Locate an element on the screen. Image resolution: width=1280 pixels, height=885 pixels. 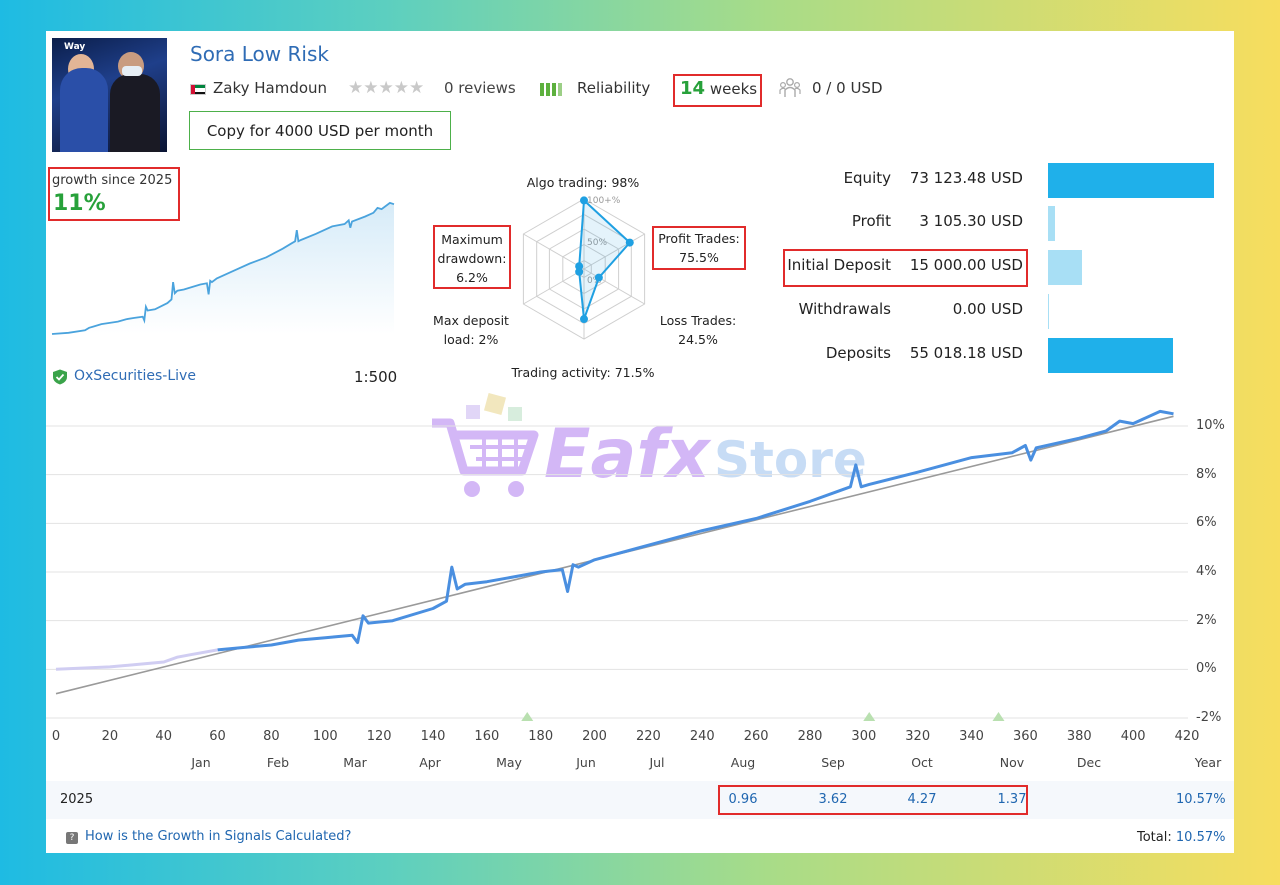
x-tick-label: 400 is located at coordinates (1133, 736).